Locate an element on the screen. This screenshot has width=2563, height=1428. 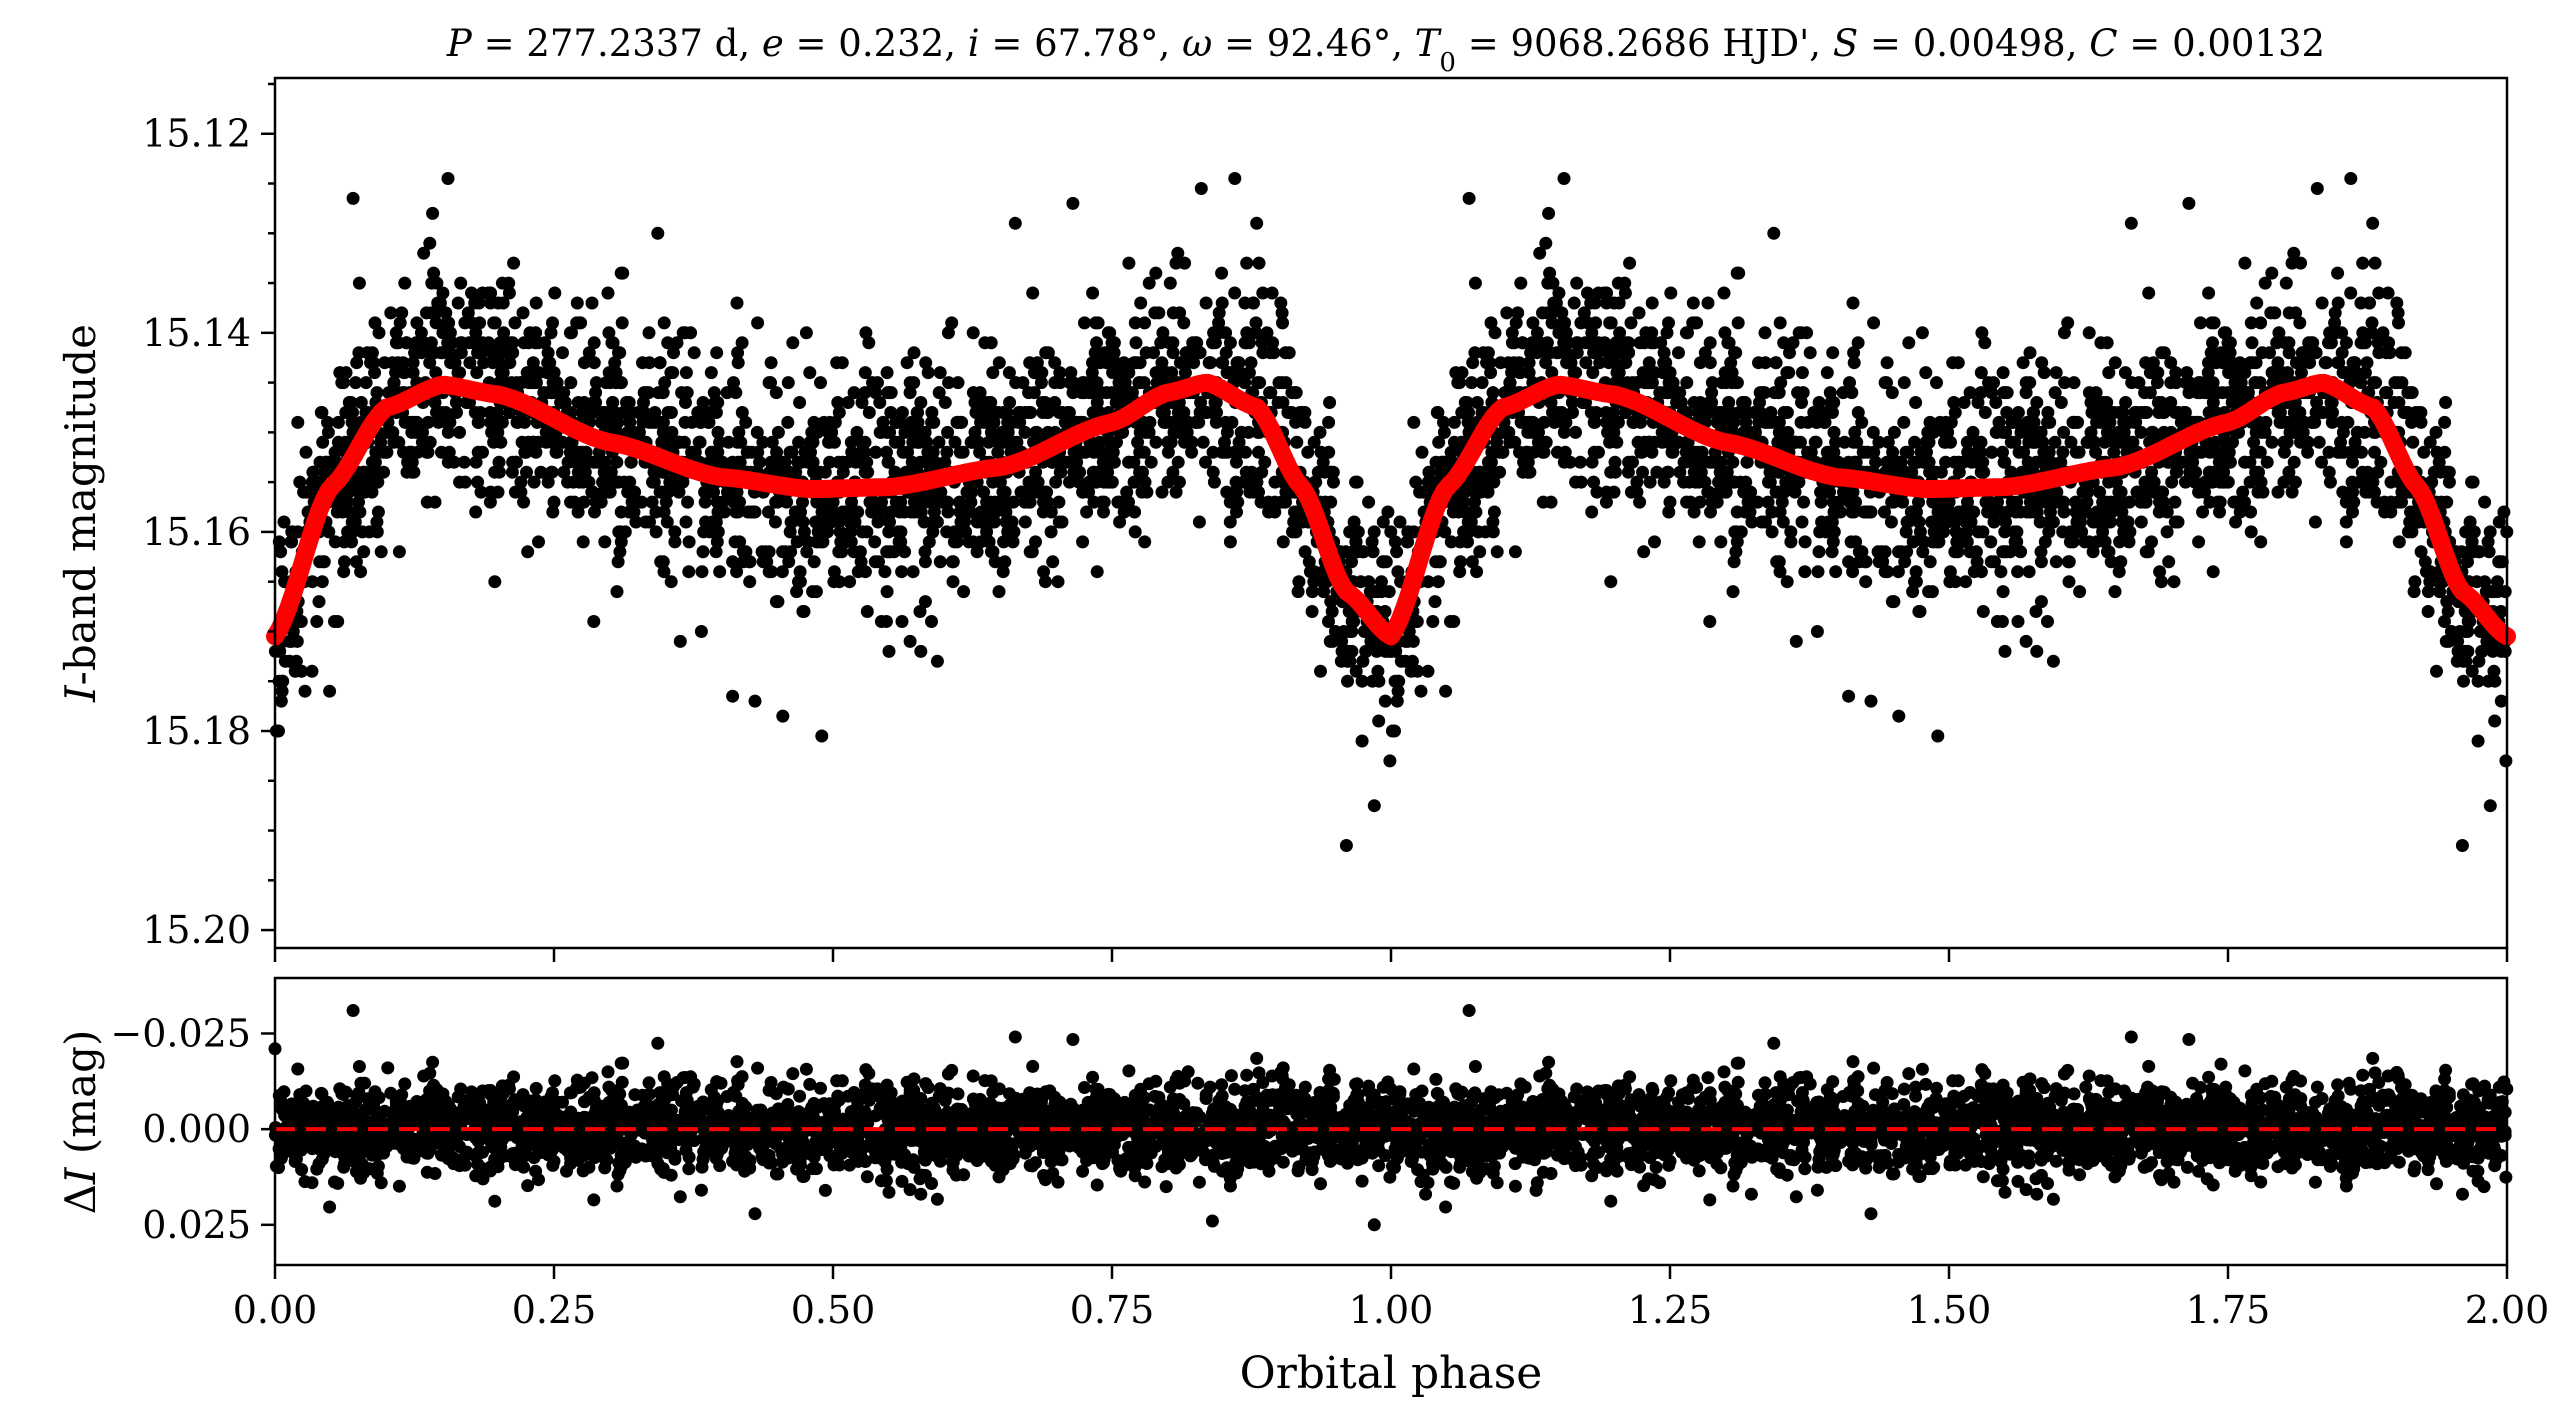
light-curve-x-ticks is located at coordinates (1391, 955).